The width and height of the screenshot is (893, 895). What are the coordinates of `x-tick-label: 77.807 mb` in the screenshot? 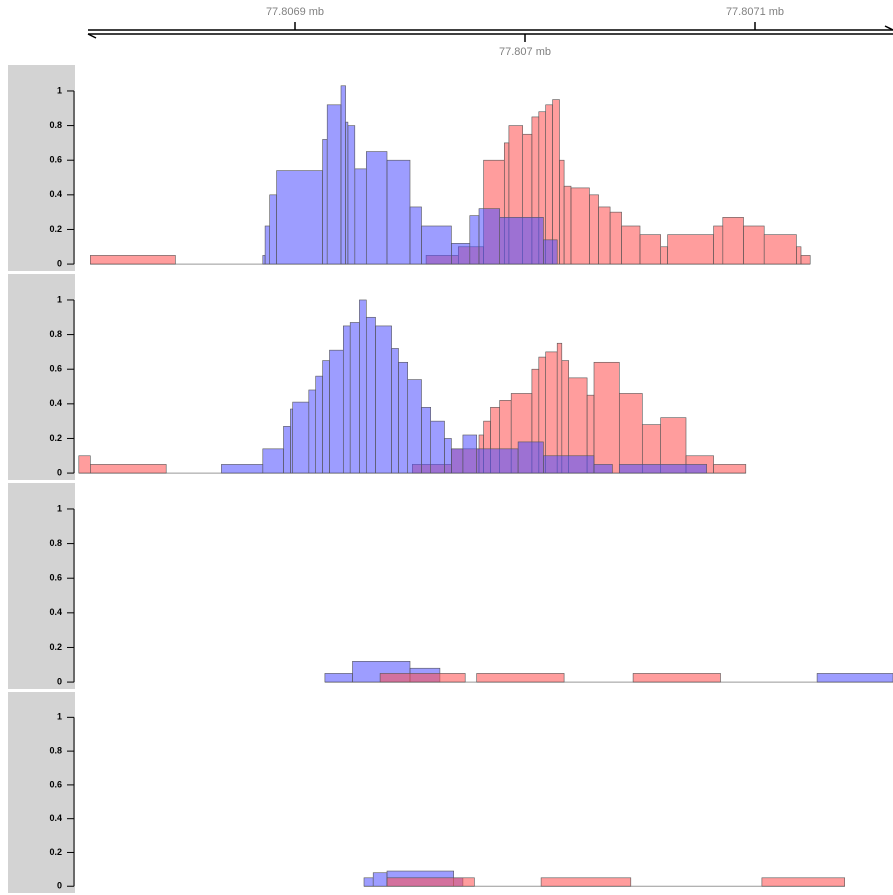 It's located at (525, 52).